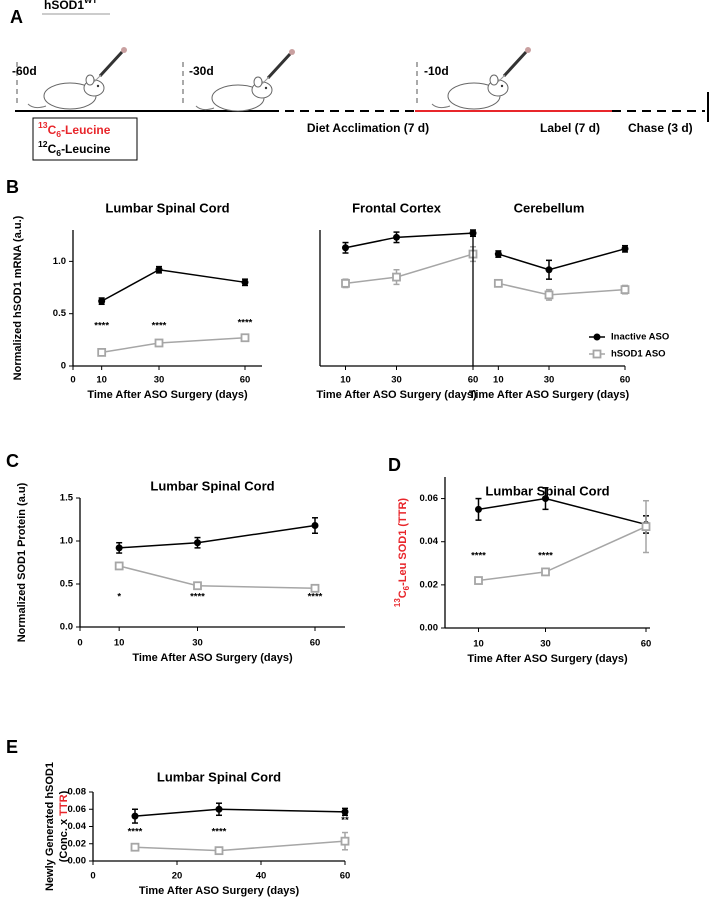 Image resolution: width=709 pixels, height=900 pixels. I want to click on phase-label: Diet Acclimation (7 d), so click(368, 128).